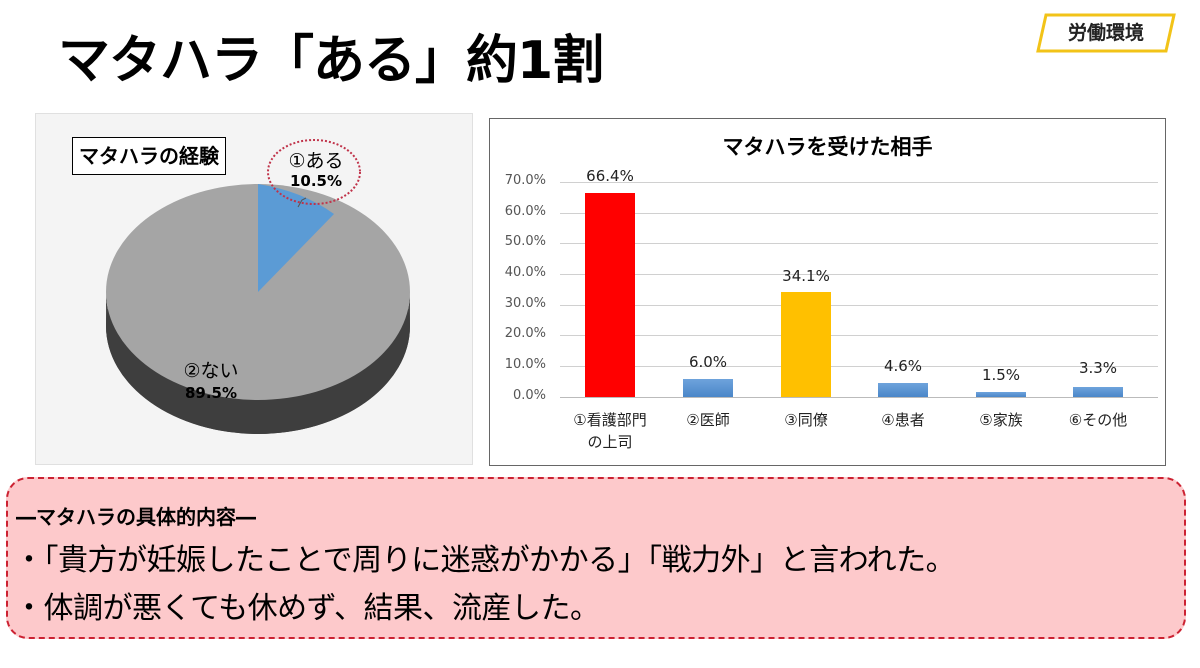 This screenshot has height=668, width=1200. I want to click on bar-patient, so click(903, 390).